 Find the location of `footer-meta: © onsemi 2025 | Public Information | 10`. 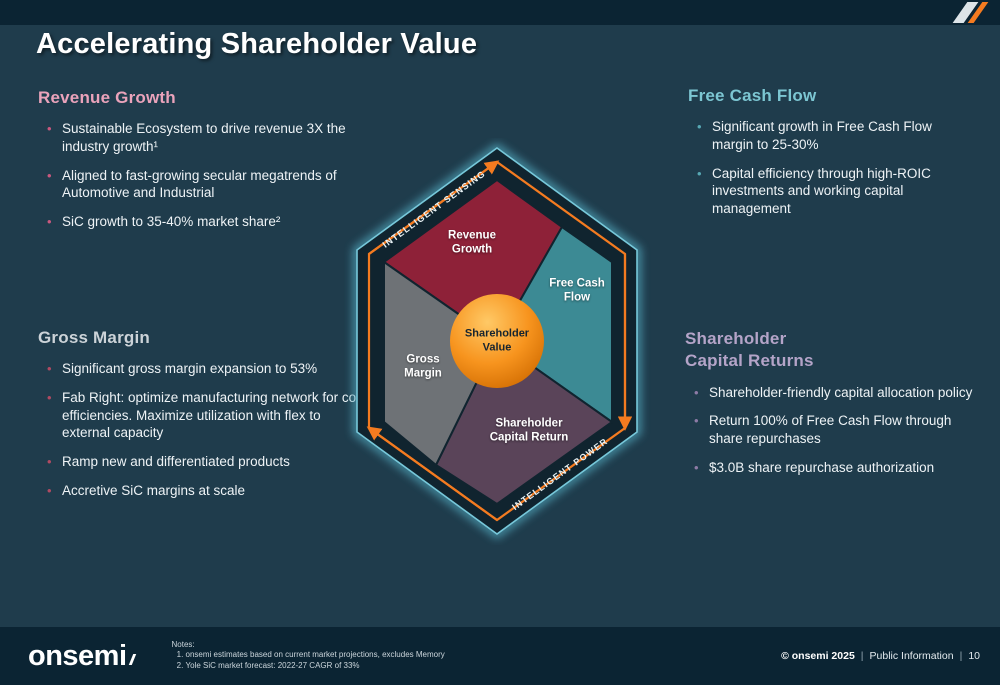

footer-meta: © onsemi 2025 | Public Information | 10 is located at coordinates (880, 656).